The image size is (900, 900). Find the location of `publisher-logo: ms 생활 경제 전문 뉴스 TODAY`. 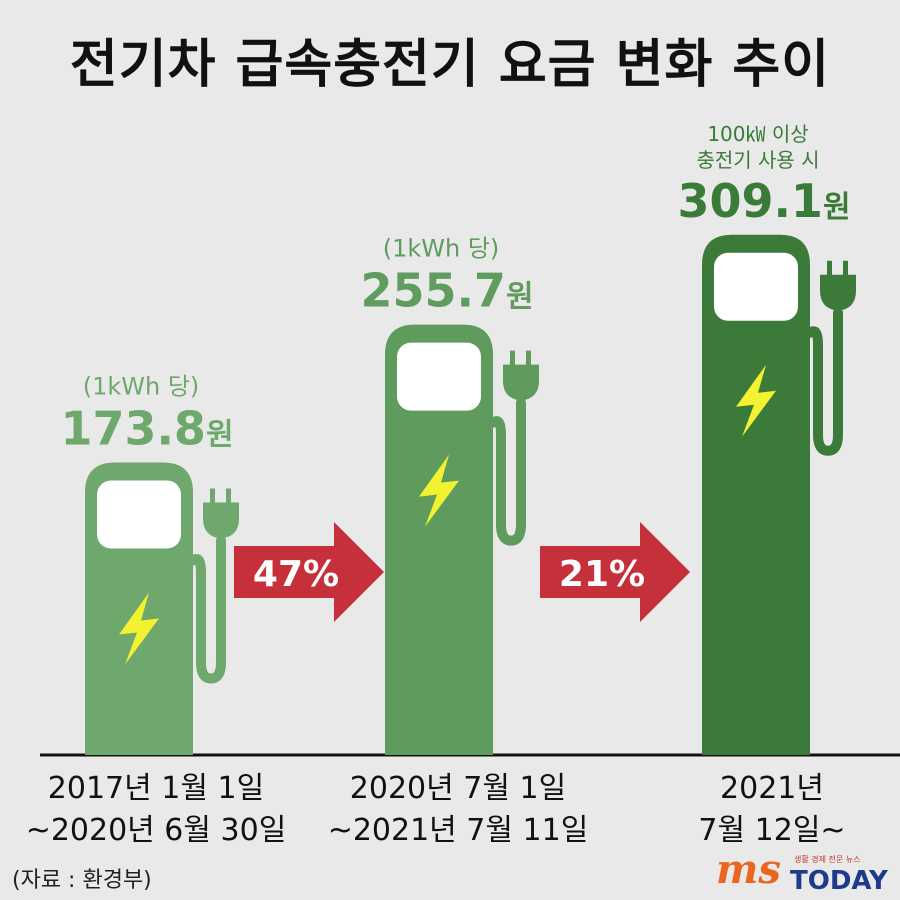

publisher-logo: ms 생활 경제 전문 뉴스 TODAY is located at coordinates (806, 871).